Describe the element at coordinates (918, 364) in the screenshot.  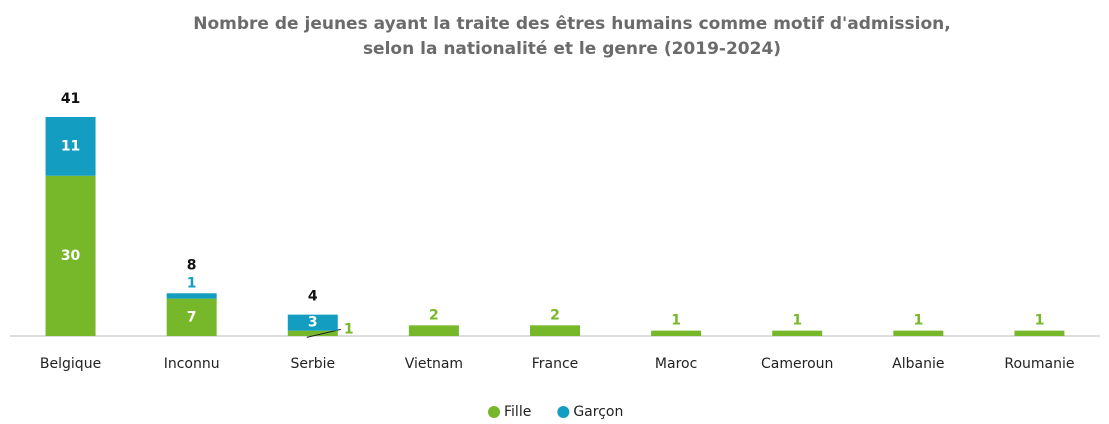
I see `x-tick-label: Albanie` at that location.